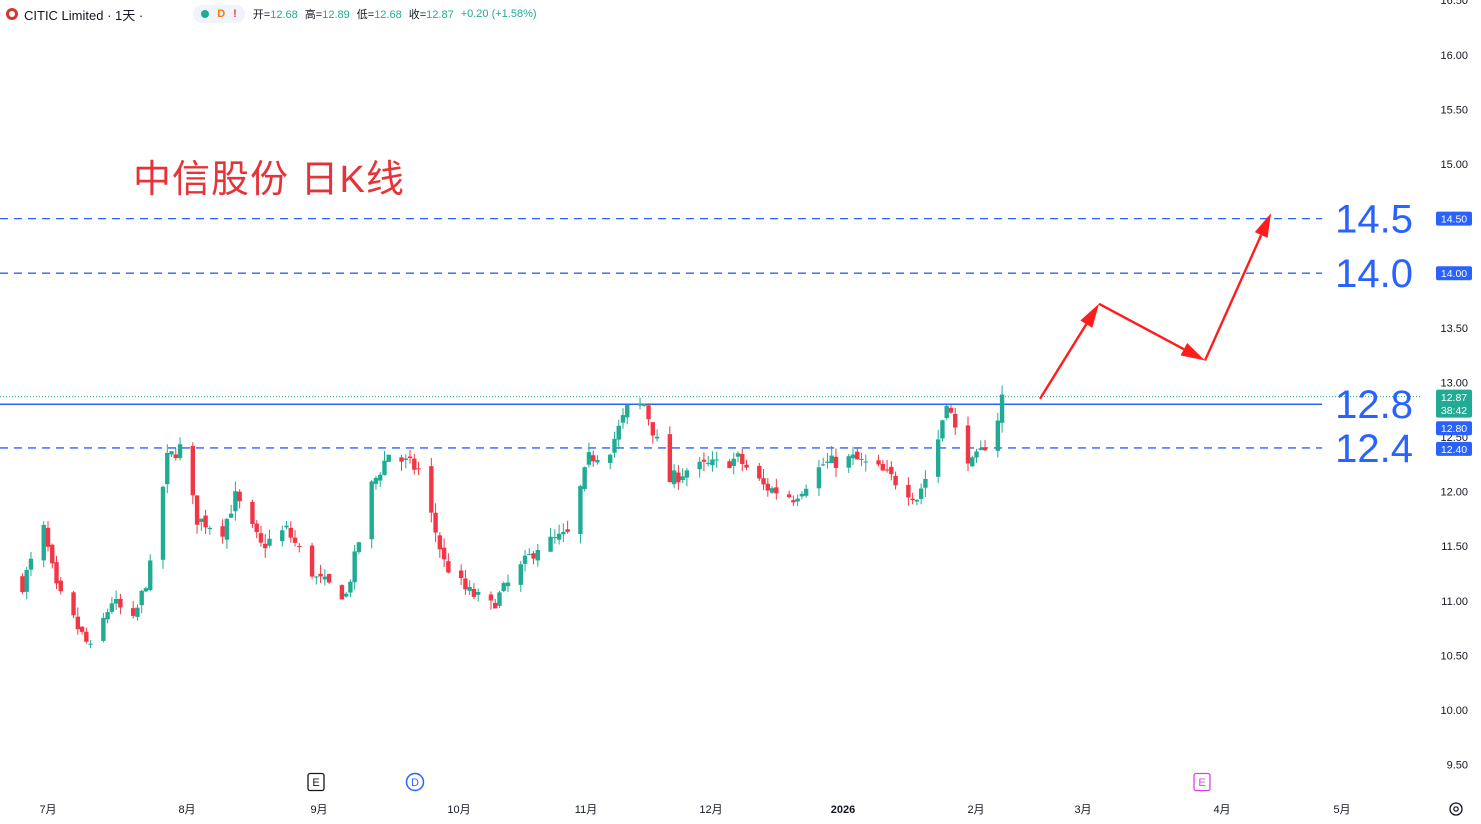 The width and height of the screenshot is (1481, 824). What do you see at coordinates (219, 14) in the screenshot?
I see `status-pill: D !` at bounding box center [219, 14].